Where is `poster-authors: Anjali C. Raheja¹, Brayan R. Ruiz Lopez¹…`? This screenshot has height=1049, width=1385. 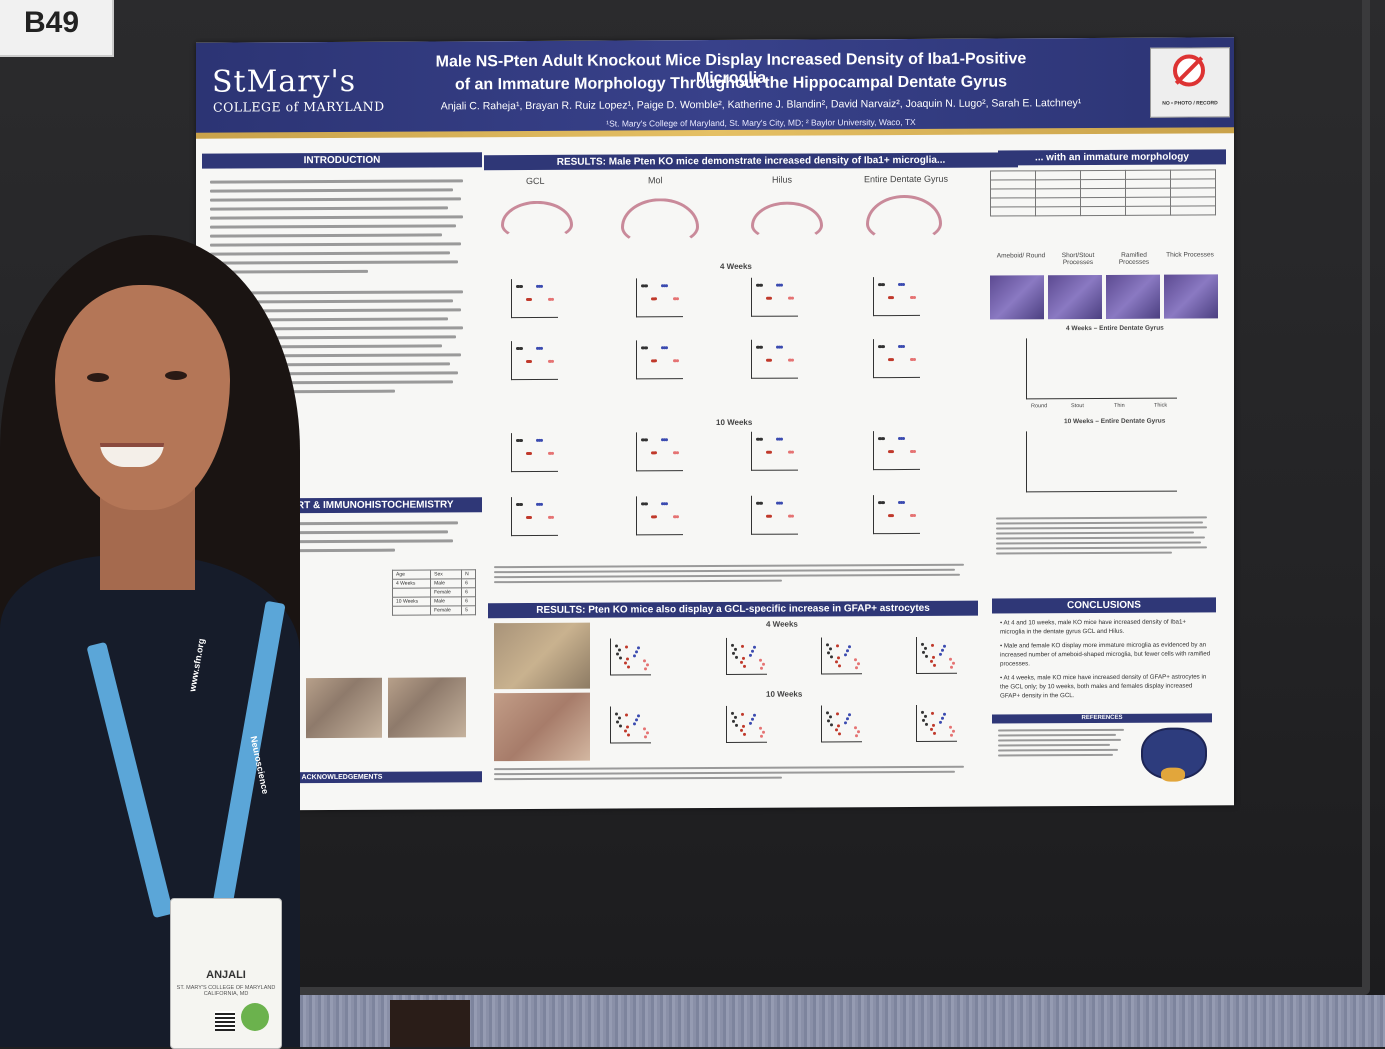
poster-authors: Anjali C. Raheja¹, Brayan R. Ruiz Lopez¹… is located at coordinates (761, 105).